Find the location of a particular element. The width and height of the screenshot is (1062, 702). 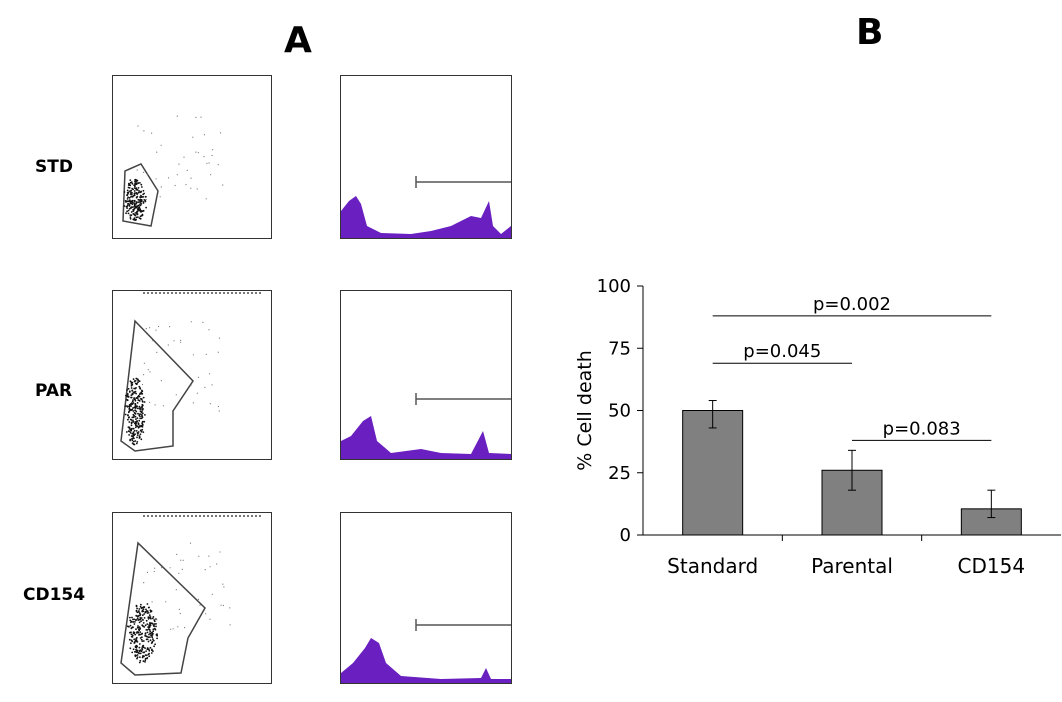

scatter-svg-cd154 is located at coordinates (191, 595).